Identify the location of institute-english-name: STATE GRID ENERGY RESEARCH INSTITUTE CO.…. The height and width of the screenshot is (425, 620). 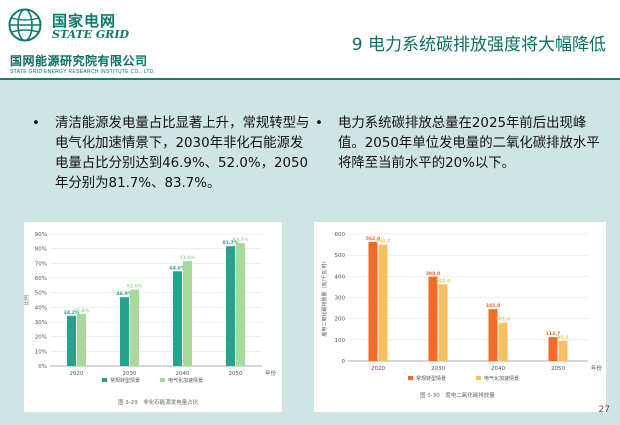
(83, 72).